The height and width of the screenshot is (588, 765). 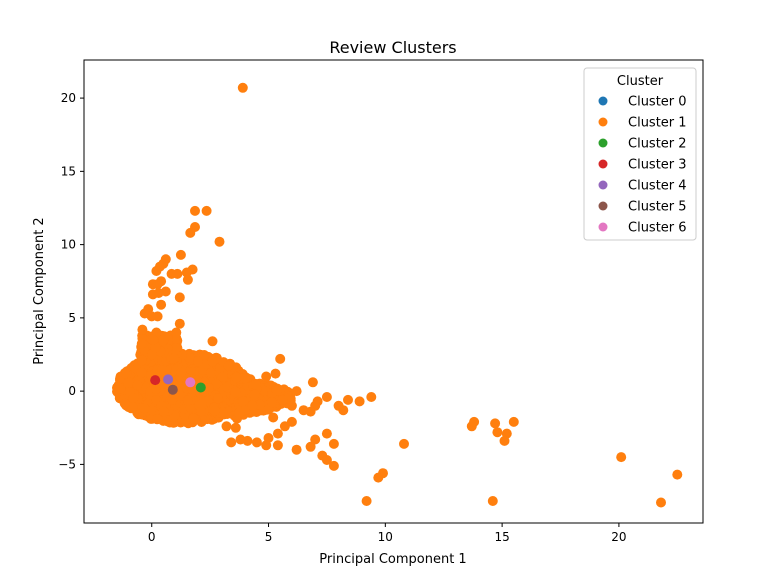 I want to click on legend-label: Cluster 6, so click(x=657, y=228).